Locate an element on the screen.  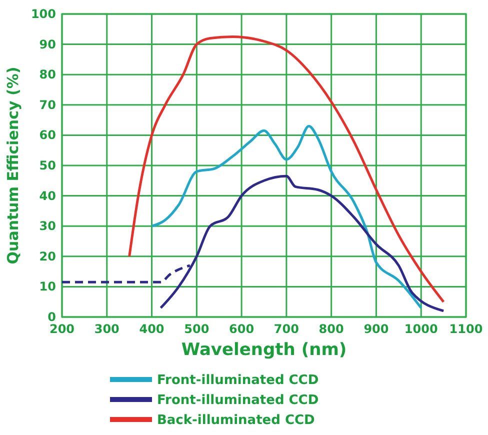
y-tick-label: 80 is located at coordinates (47, 75).